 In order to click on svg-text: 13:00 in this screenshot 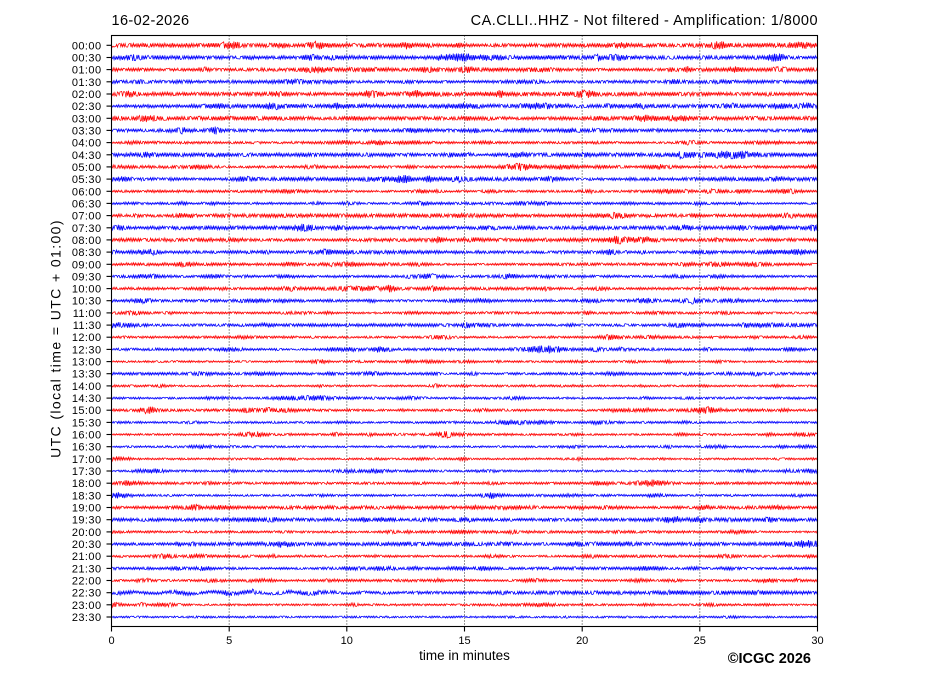, I will do `click(87, 363)`.